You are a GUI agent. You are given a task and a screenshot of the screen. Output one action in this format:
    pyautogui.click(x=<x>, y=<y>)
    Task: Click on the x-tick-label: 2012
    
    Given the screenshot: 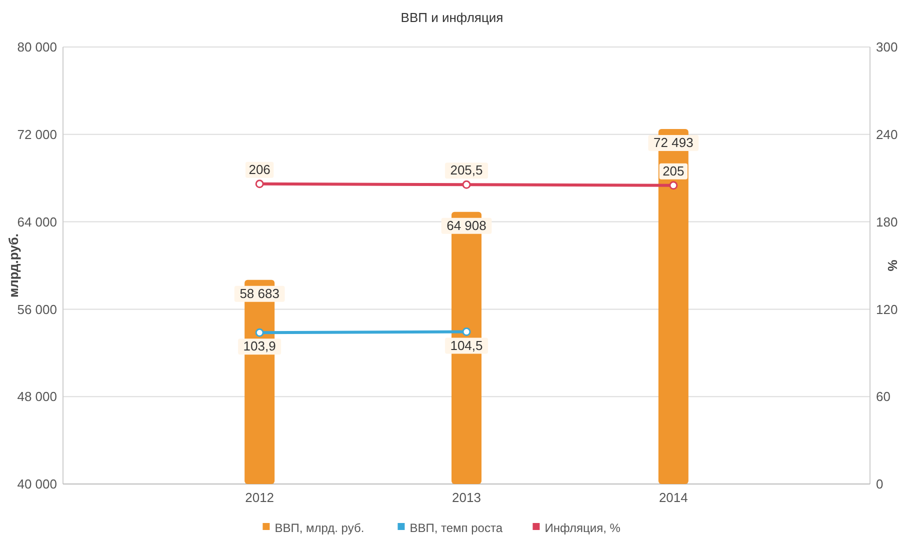 What is the action you would take?
    pyautogui.click(x=259, y=497)
    